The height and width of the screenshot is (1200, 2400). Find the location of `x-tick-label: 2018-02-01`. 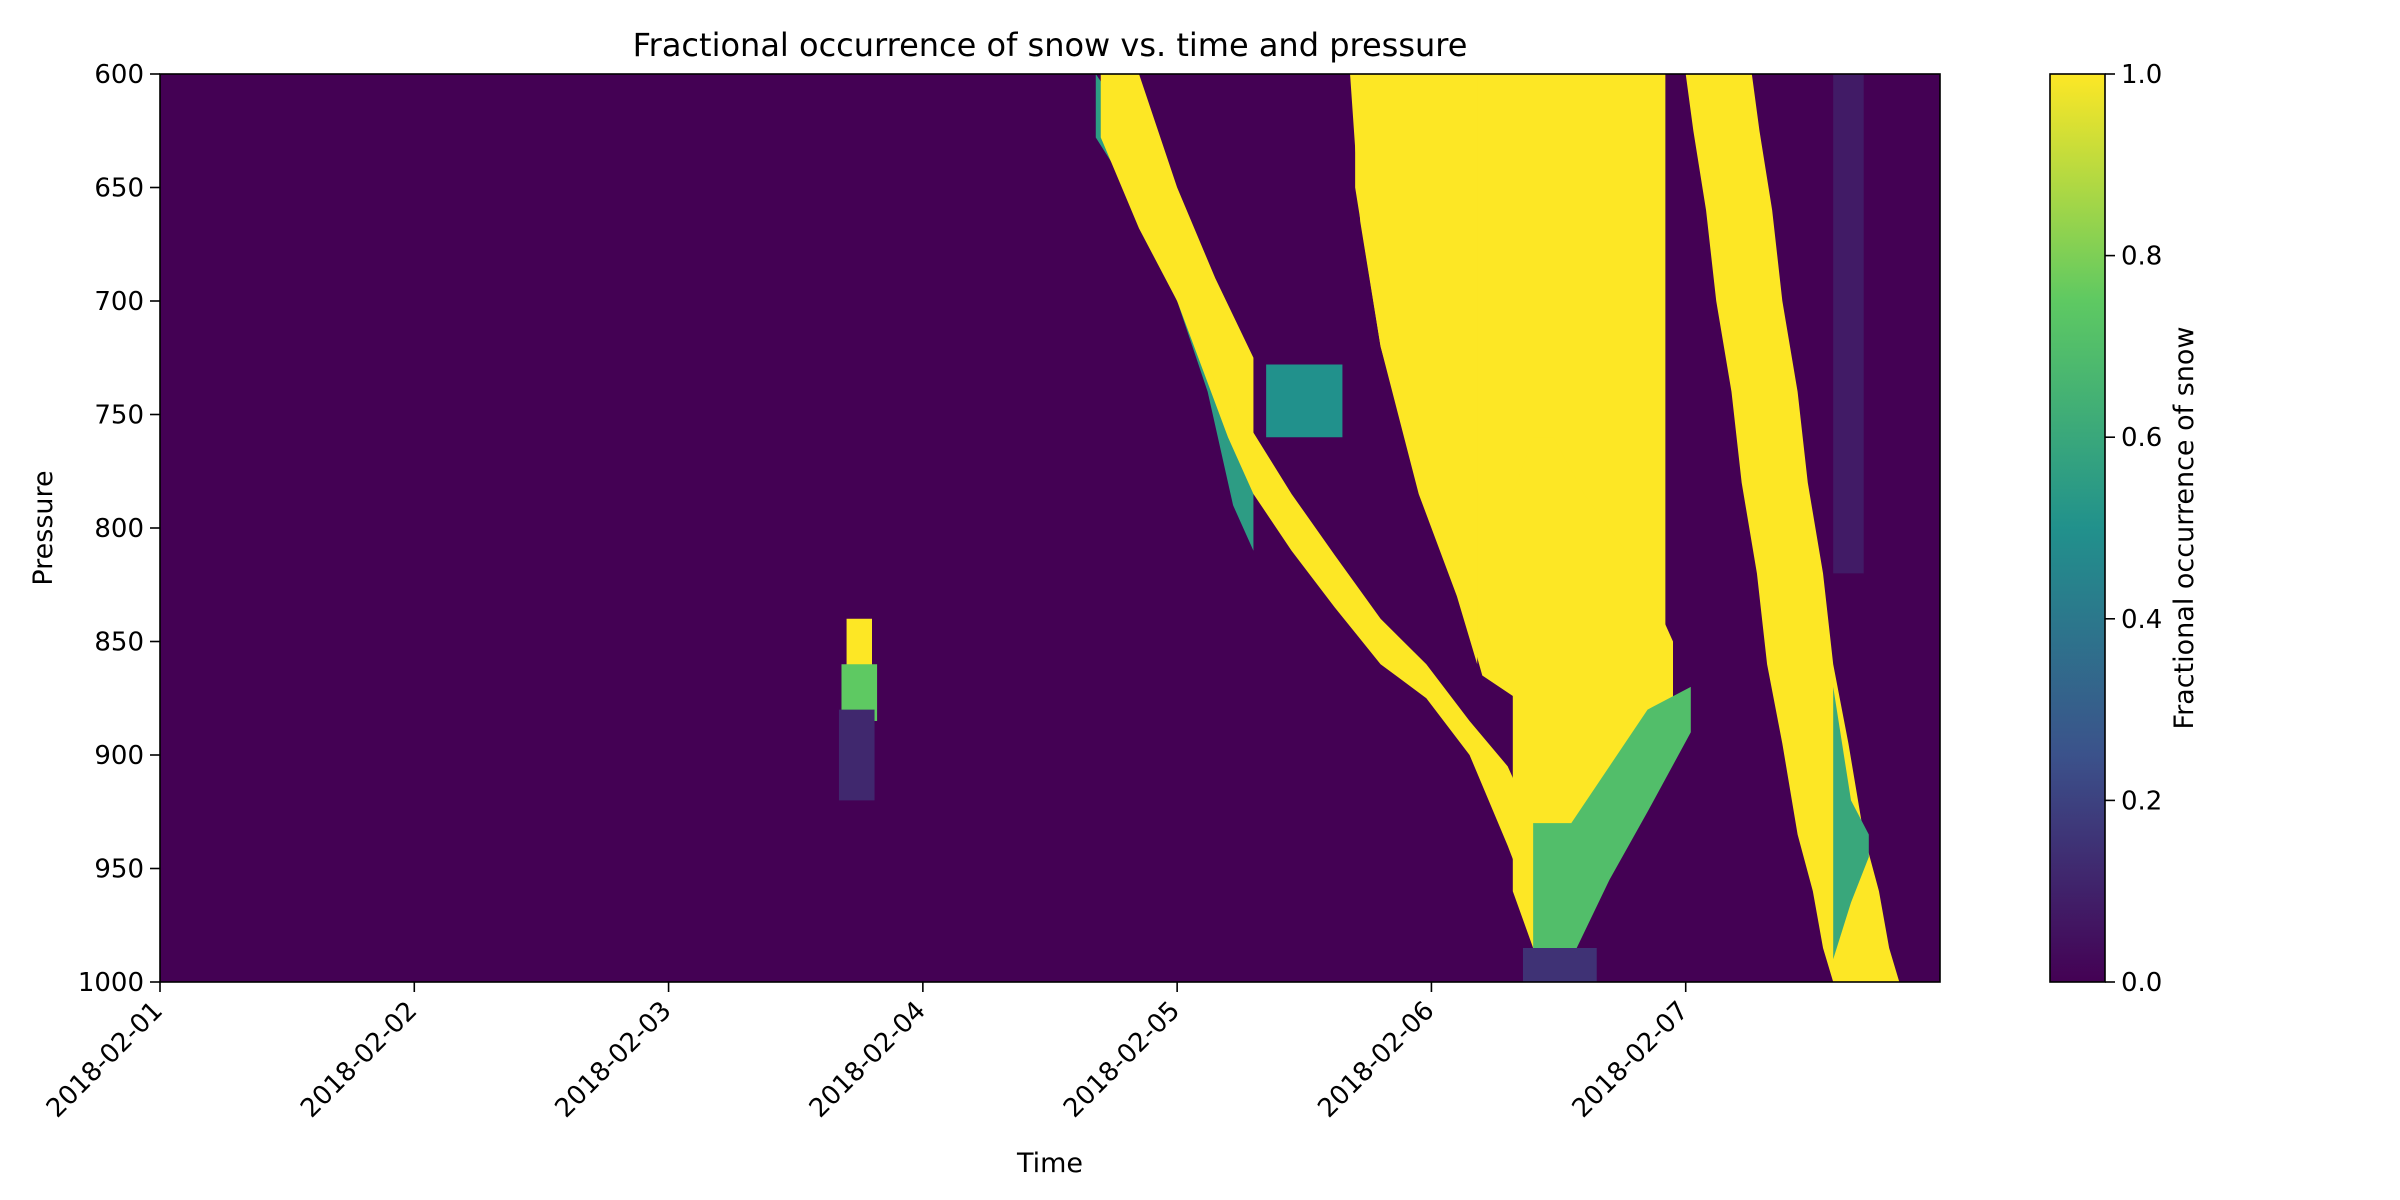

x-tick-label: 2018-02-01 is located at coordinates (105, 1060).